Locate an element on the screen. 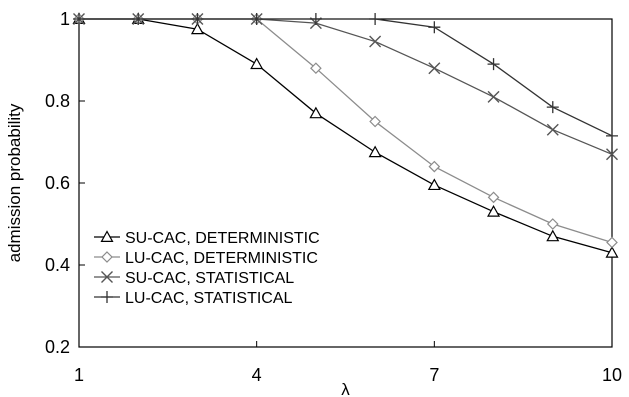  legend-item-lu-cac-deterministic: LU-CAC, DETERMINISTIC is located at coordinates (206, 258).